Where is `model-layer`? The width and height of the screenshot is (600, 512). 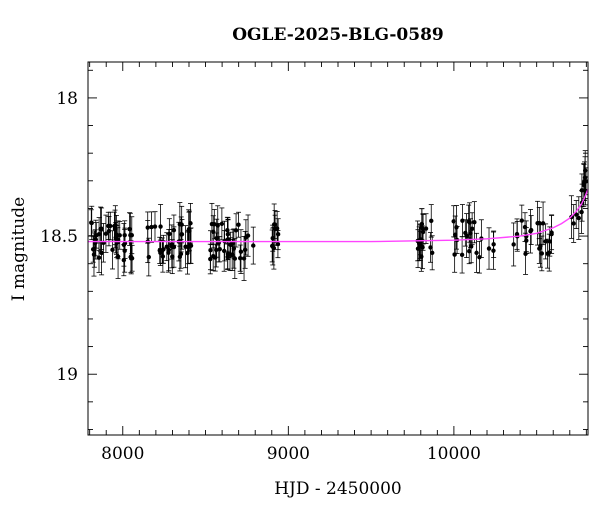
model-layer is located at coordinates (338, 215).